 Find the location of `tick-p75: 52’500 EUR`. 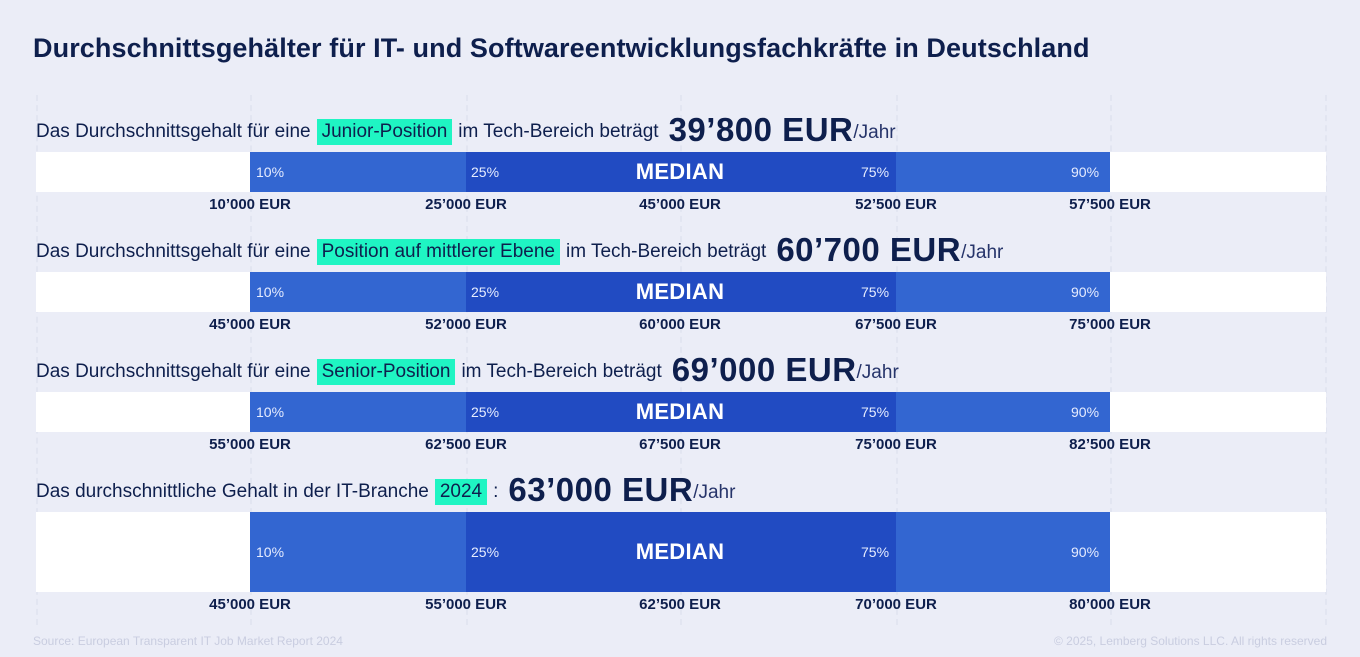

tick-p75: 52’500 EUR is located at coordinates (896, 204).